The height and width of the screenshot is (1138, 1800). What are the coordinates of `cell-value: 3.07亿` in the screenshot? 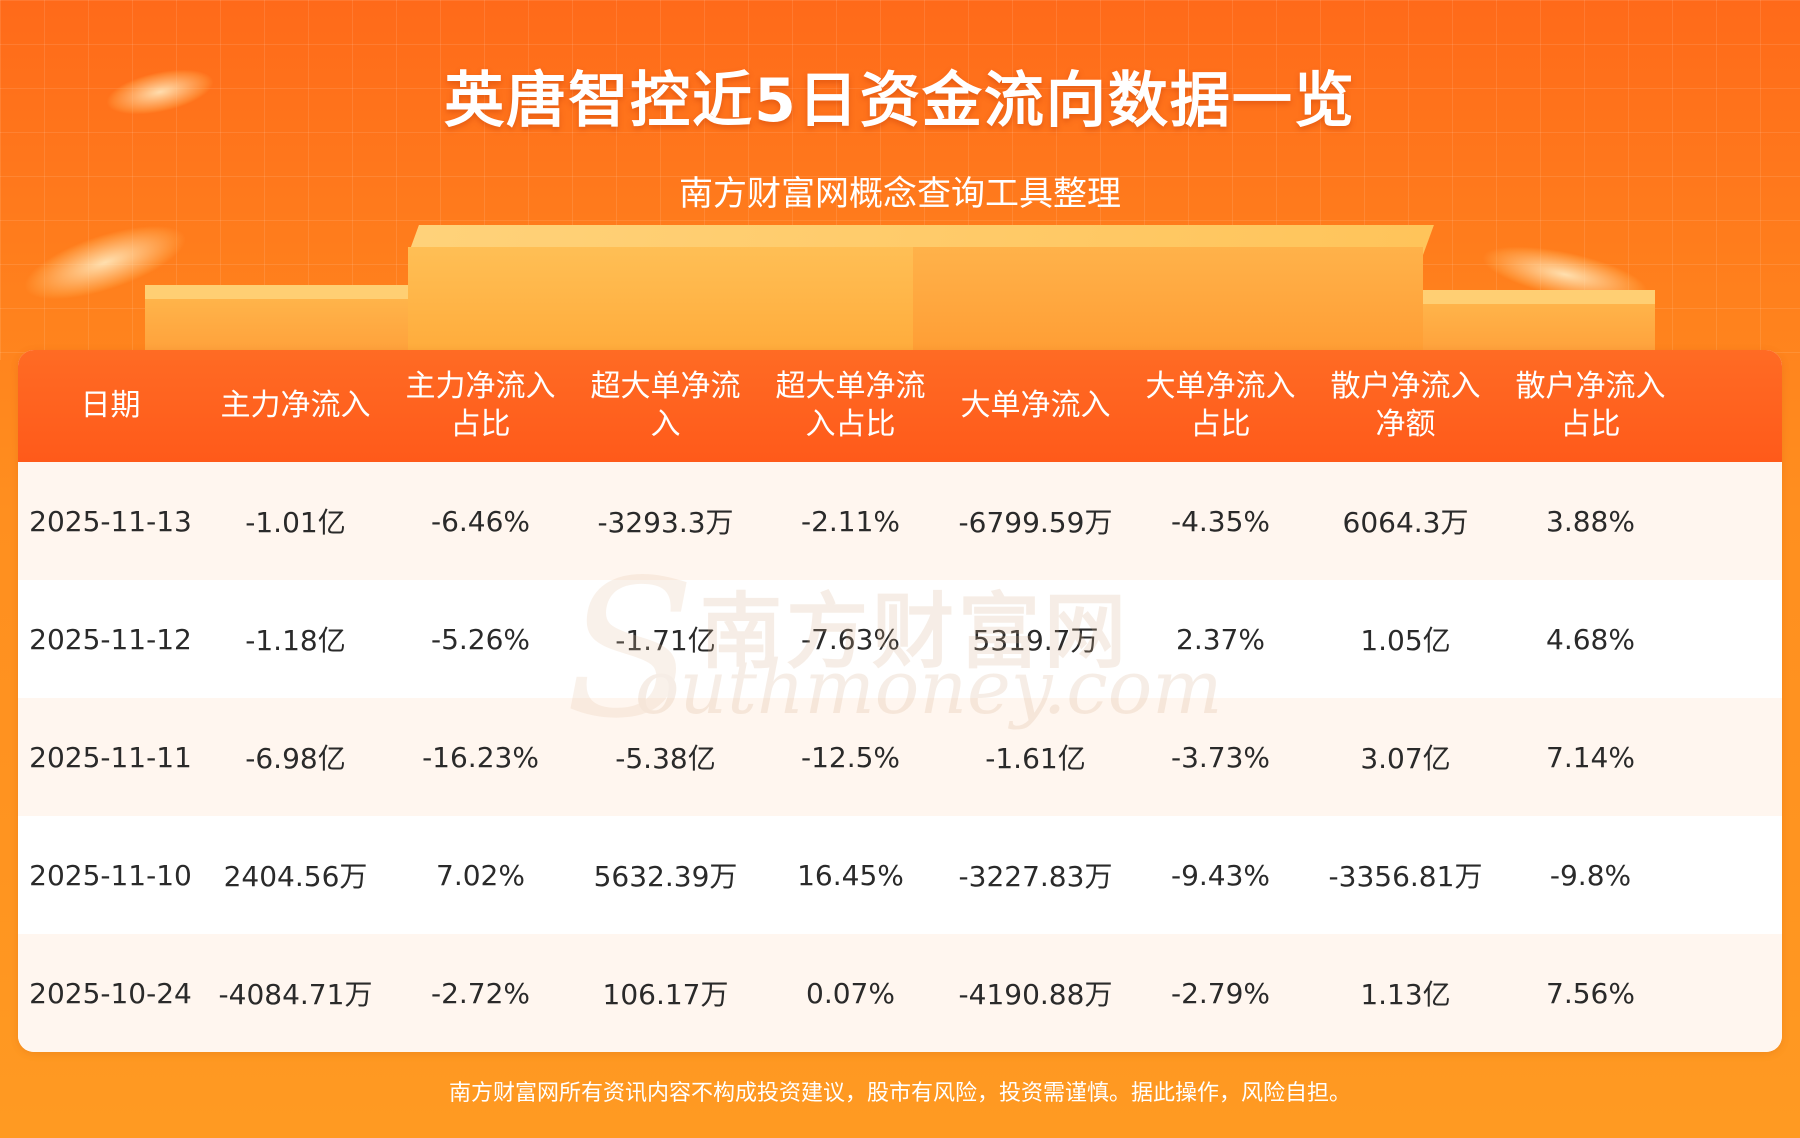 It's located at (1405, 758).